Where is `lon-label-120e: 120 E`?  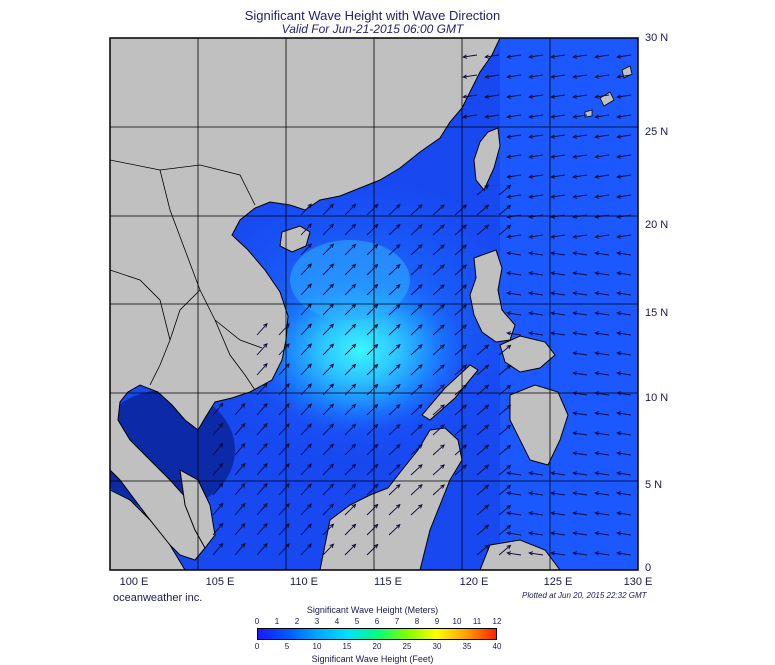
lon-label-120e: 120 E is located at coordinates (474, 582).